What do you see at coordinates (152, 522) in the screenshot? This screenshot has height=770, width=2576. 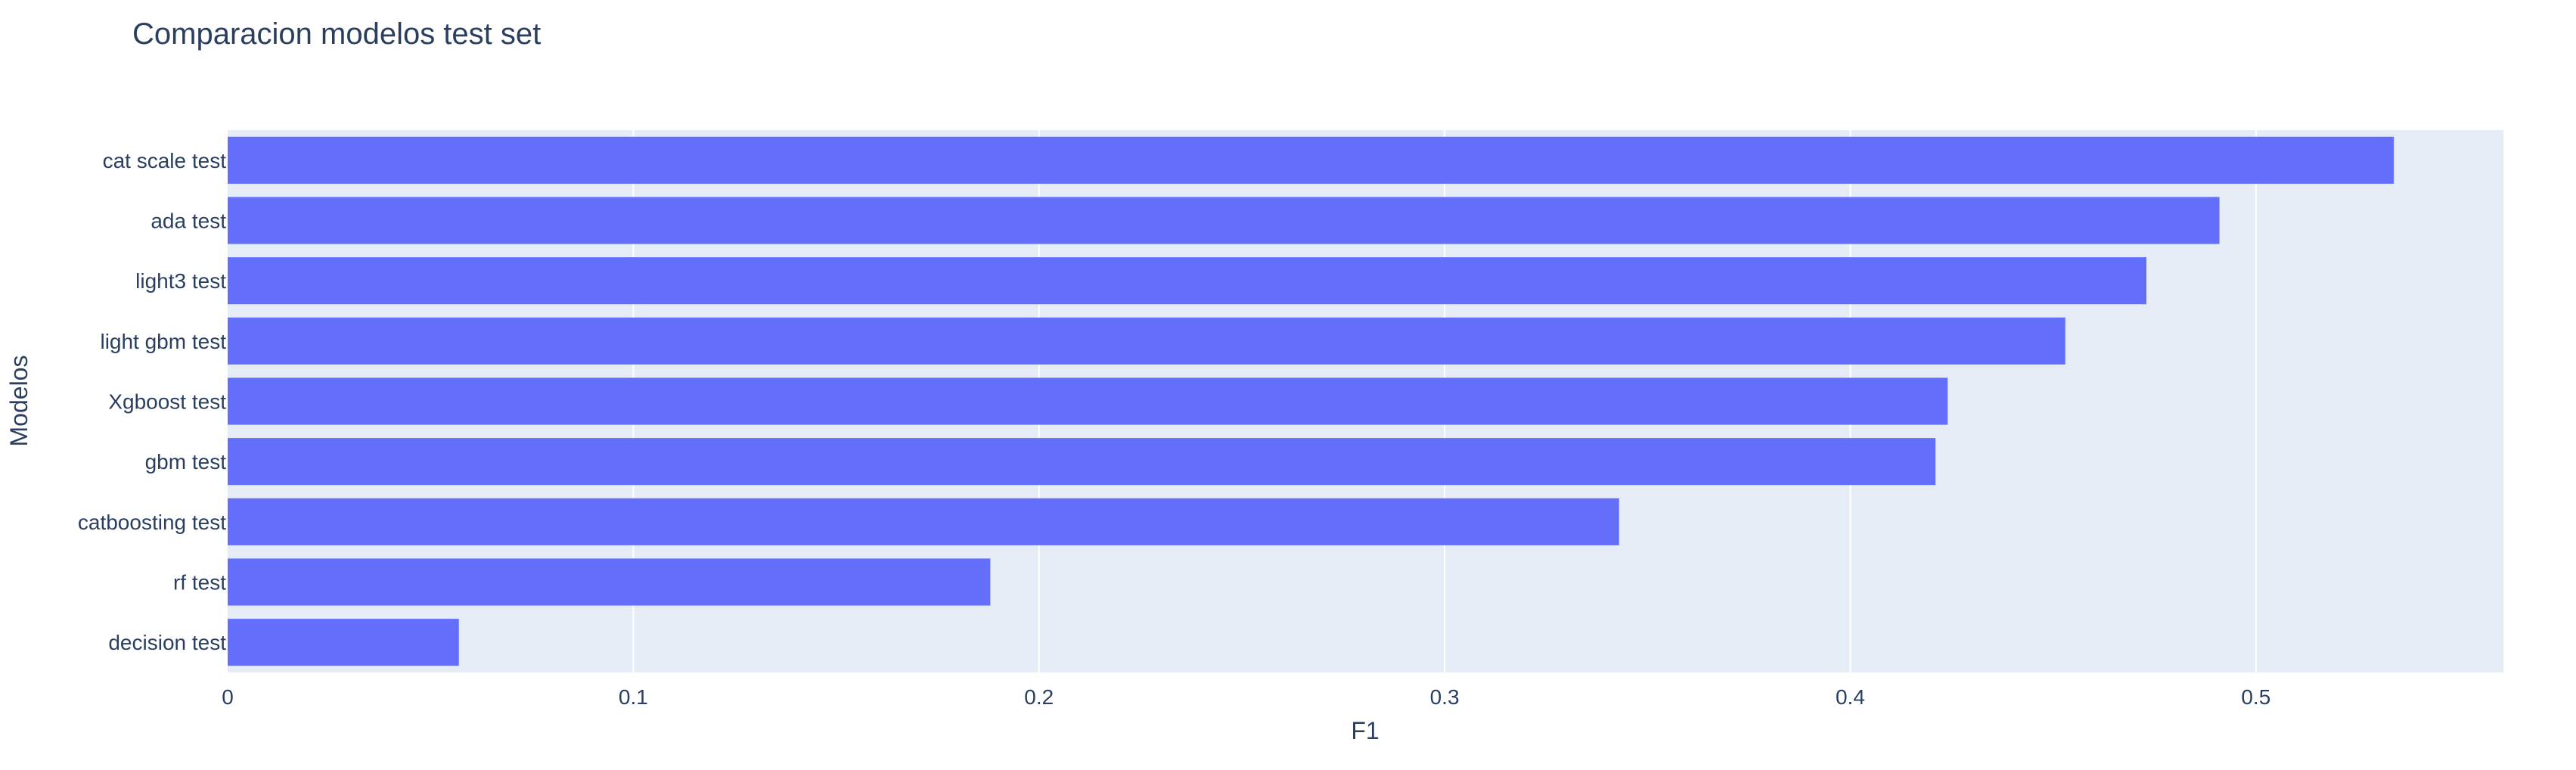 I see `y-tick-label: catboosting test` at bounding box center [152, 522].